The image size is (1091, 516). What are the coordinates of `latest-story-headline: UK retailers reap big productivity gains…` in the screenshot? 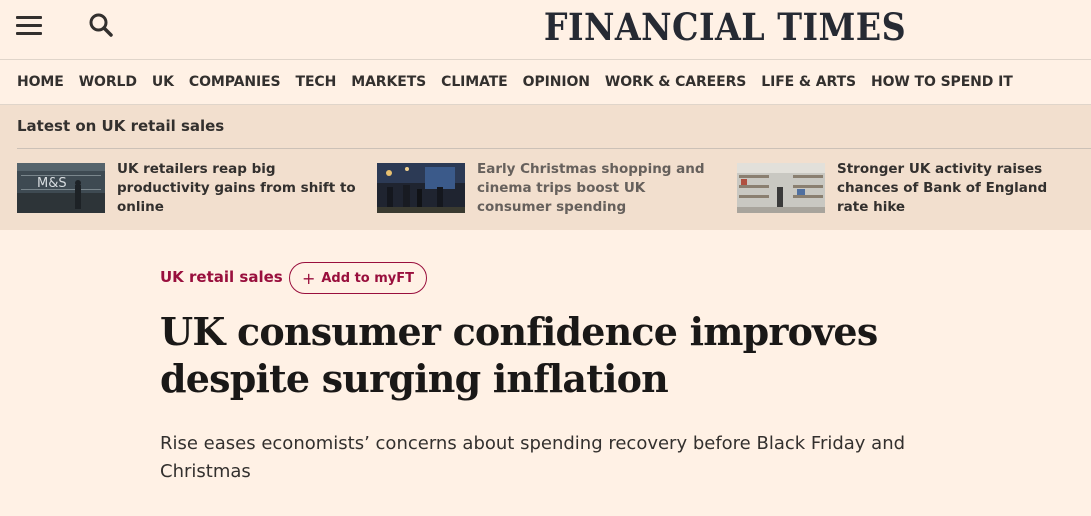 It's located at (236, 188).